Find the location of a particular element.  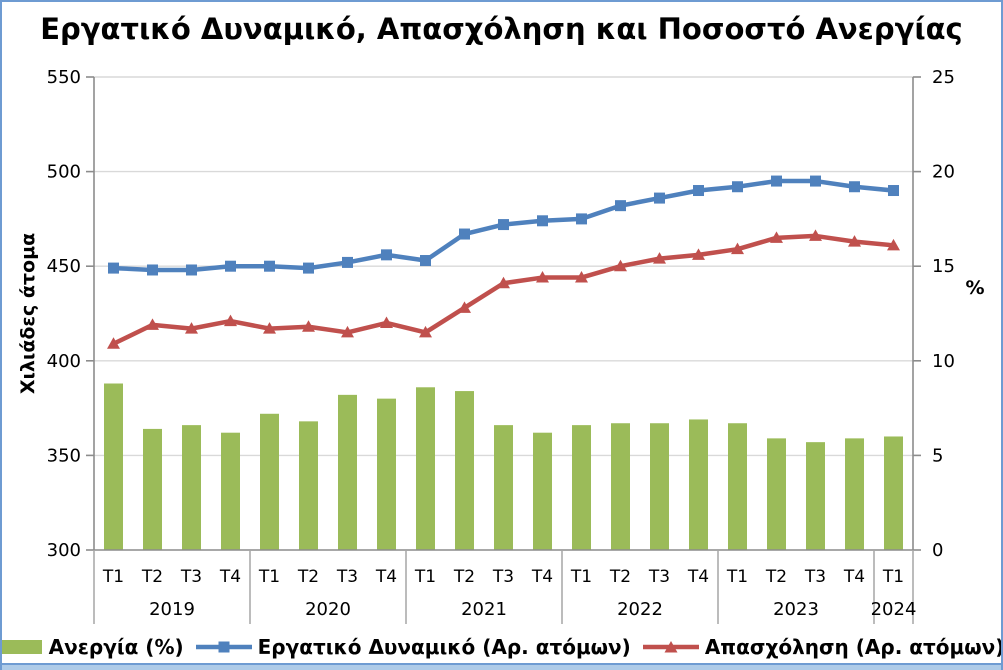

x-year-label: 2024 is located at coordinates (894, 609).